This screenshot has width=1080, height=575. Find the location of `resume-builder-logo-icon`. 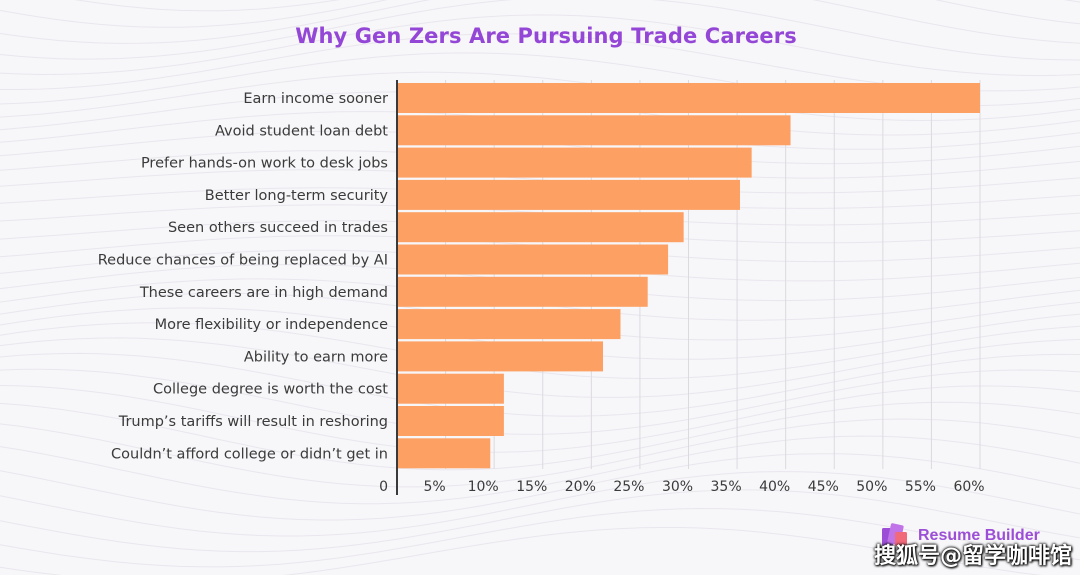

resume-builder-logo-icon is located at coordinates (894, 534).